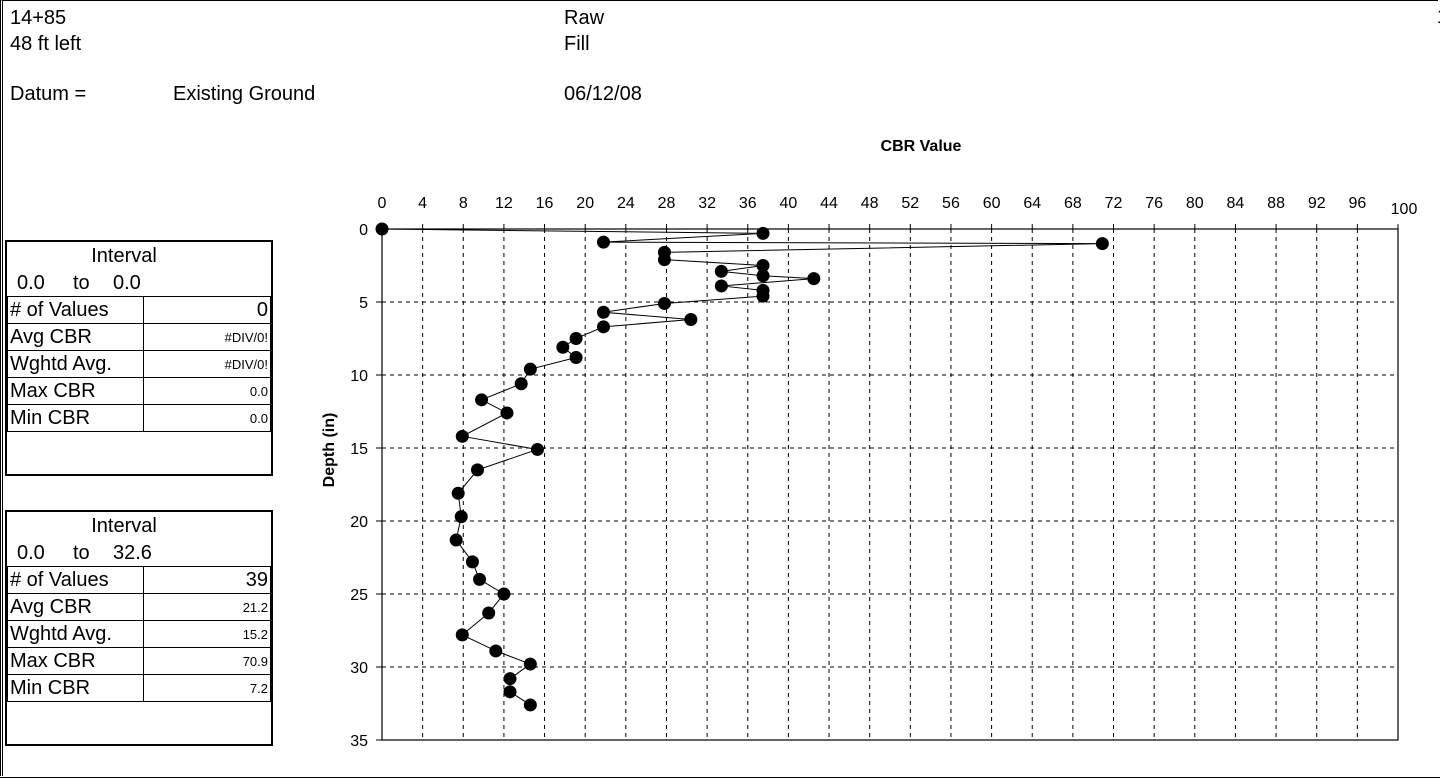 The width and height of the screenshot is (1440, 778). I want to click on table-row: Min CBR 7.2, so click(139, 688).